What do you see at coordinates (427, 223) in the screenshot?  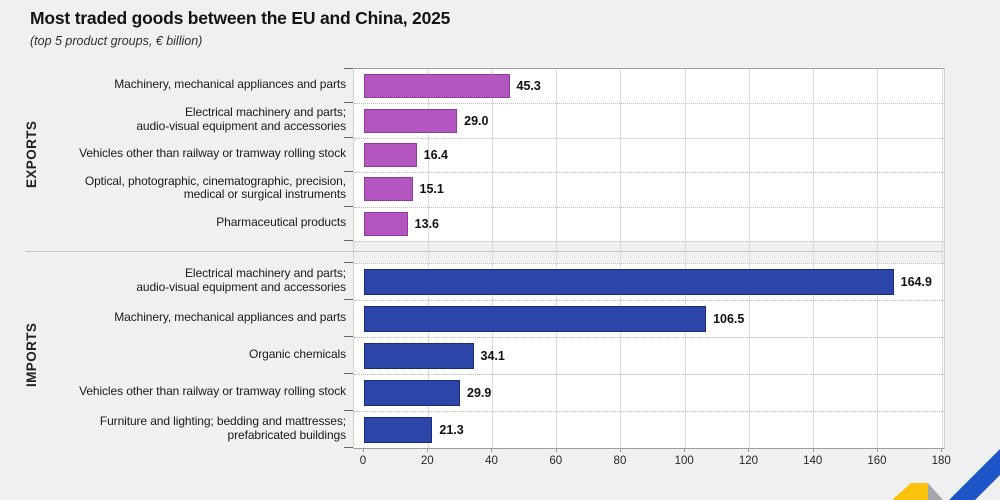 I see `value-label: 13.6` at bounding box center [427, 223].